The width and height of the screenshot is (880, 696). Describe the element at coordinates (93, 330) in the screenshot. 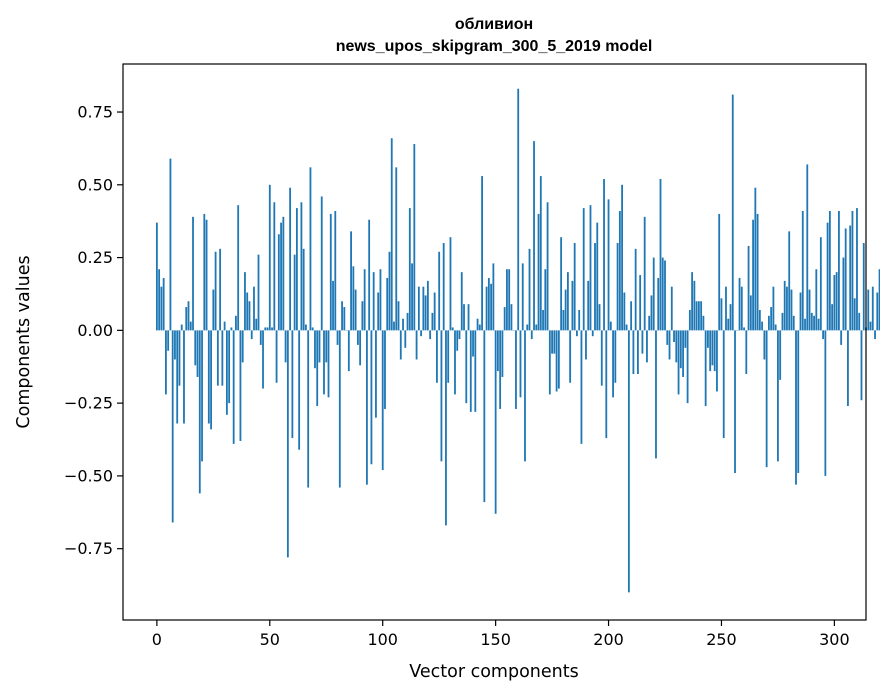

I see `y-axis-ticks: −0.75 −0.50 −0.25 0.00 0.25 0.50 0.75` at that location.